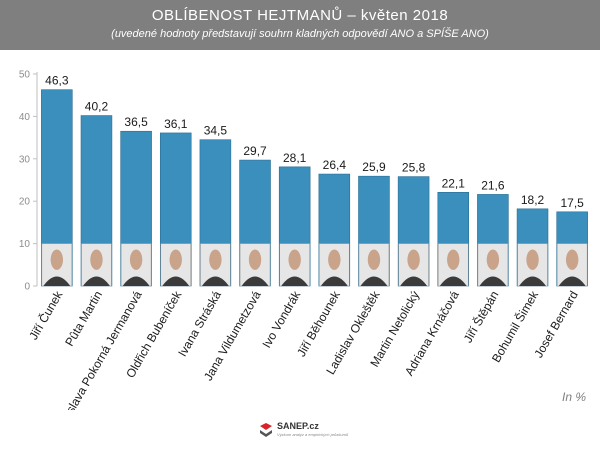 The image size is (600, 450). What do you see at coordinates (454, 183) in the screenshot?
I see `value-label: 22,1` at bounding box center [454, 183].